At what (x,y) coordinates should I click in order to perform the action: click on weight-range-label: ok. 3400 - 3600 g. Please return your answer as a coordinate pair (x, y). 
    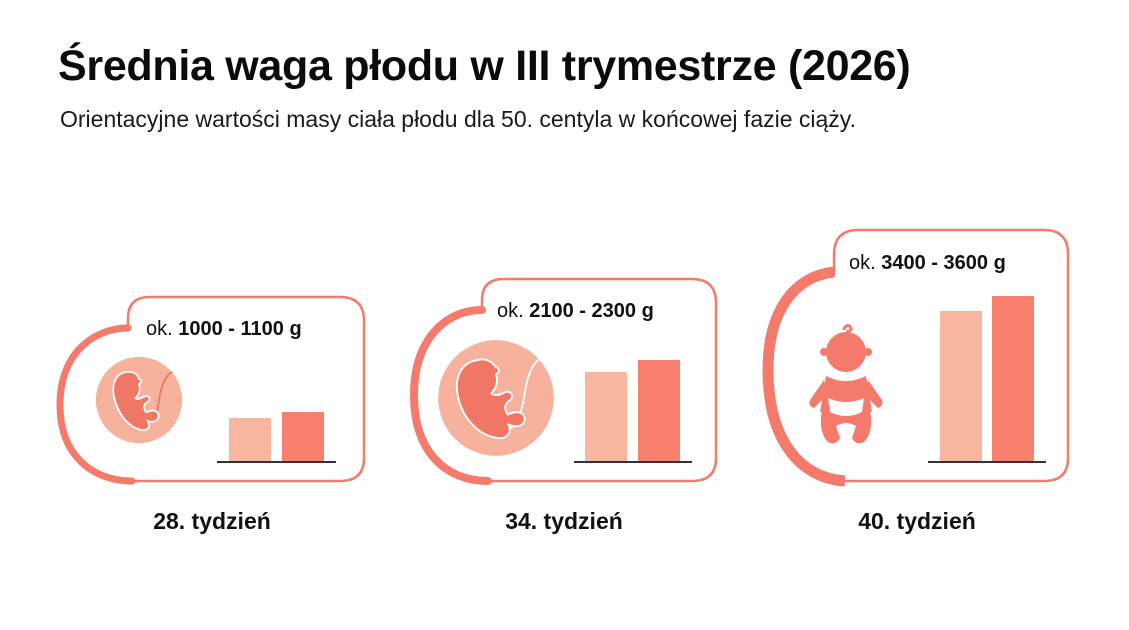
    Looking at the image, I should click on (927, 263).